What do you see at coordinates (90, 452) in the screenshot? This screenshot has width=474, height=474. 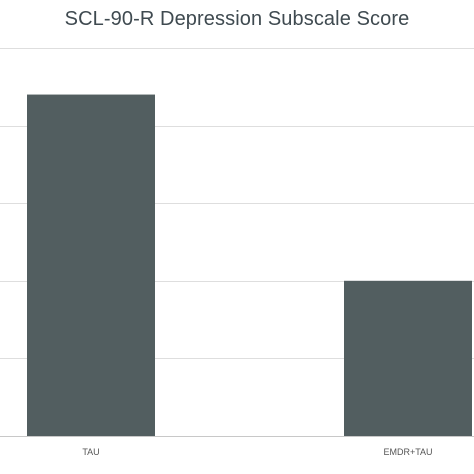 I see `x-tick-label: TAU` at bounding box center [90, 452].